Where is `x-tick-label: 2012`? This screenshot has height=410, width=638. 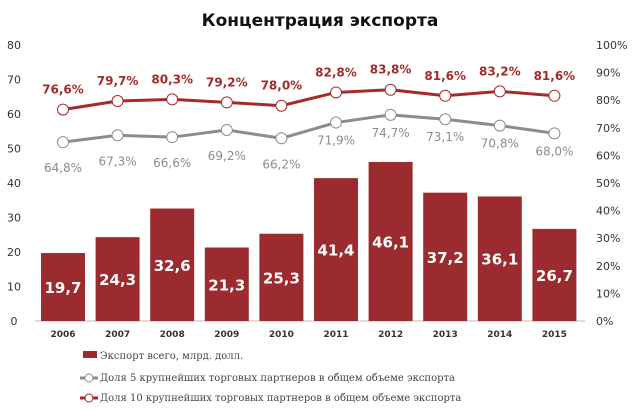
x-tick-label: 2012 is located at coordinates (390, 335).